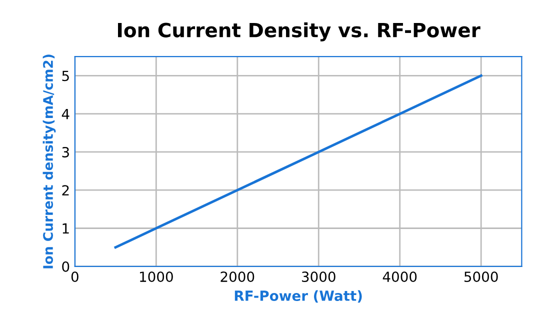  What do you see at coordinates (65, 152) in the screenshot?
I see `y-tick-label: 3` at bounding box center [65, 152].